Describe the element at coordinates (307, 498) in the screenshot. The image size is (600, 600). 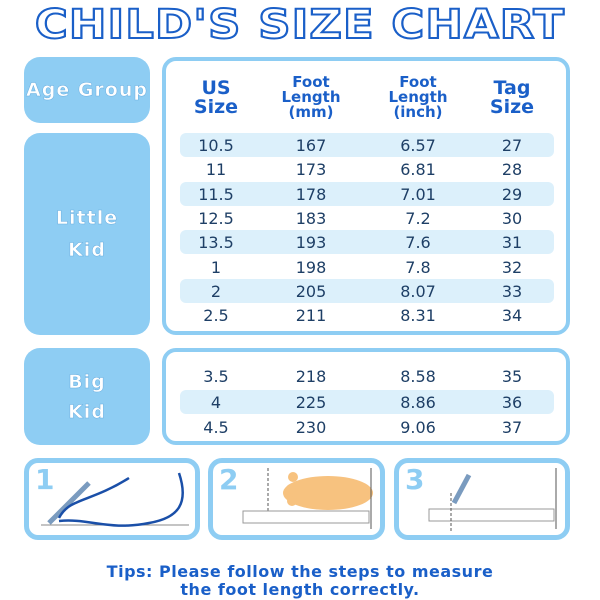
I see `footprint-icon` at that location.